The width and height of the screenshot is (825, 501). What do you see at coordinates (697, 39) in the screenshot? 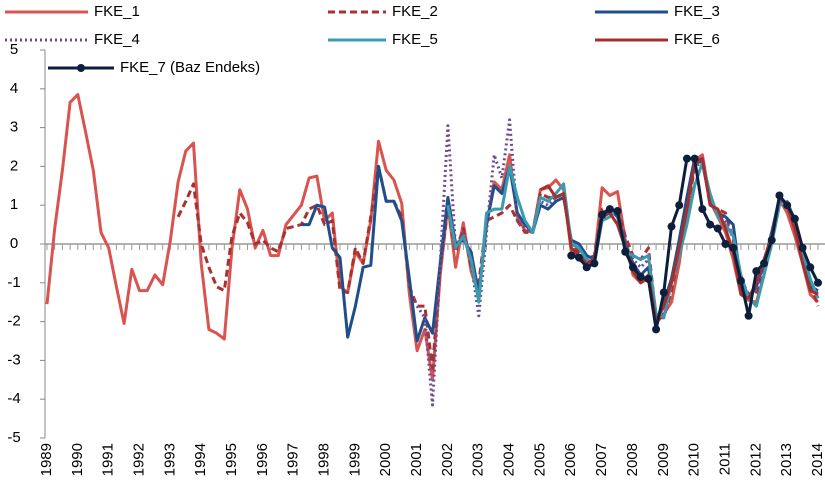
I see `legend-label: FKE_6` at bounding box center [697, 39].